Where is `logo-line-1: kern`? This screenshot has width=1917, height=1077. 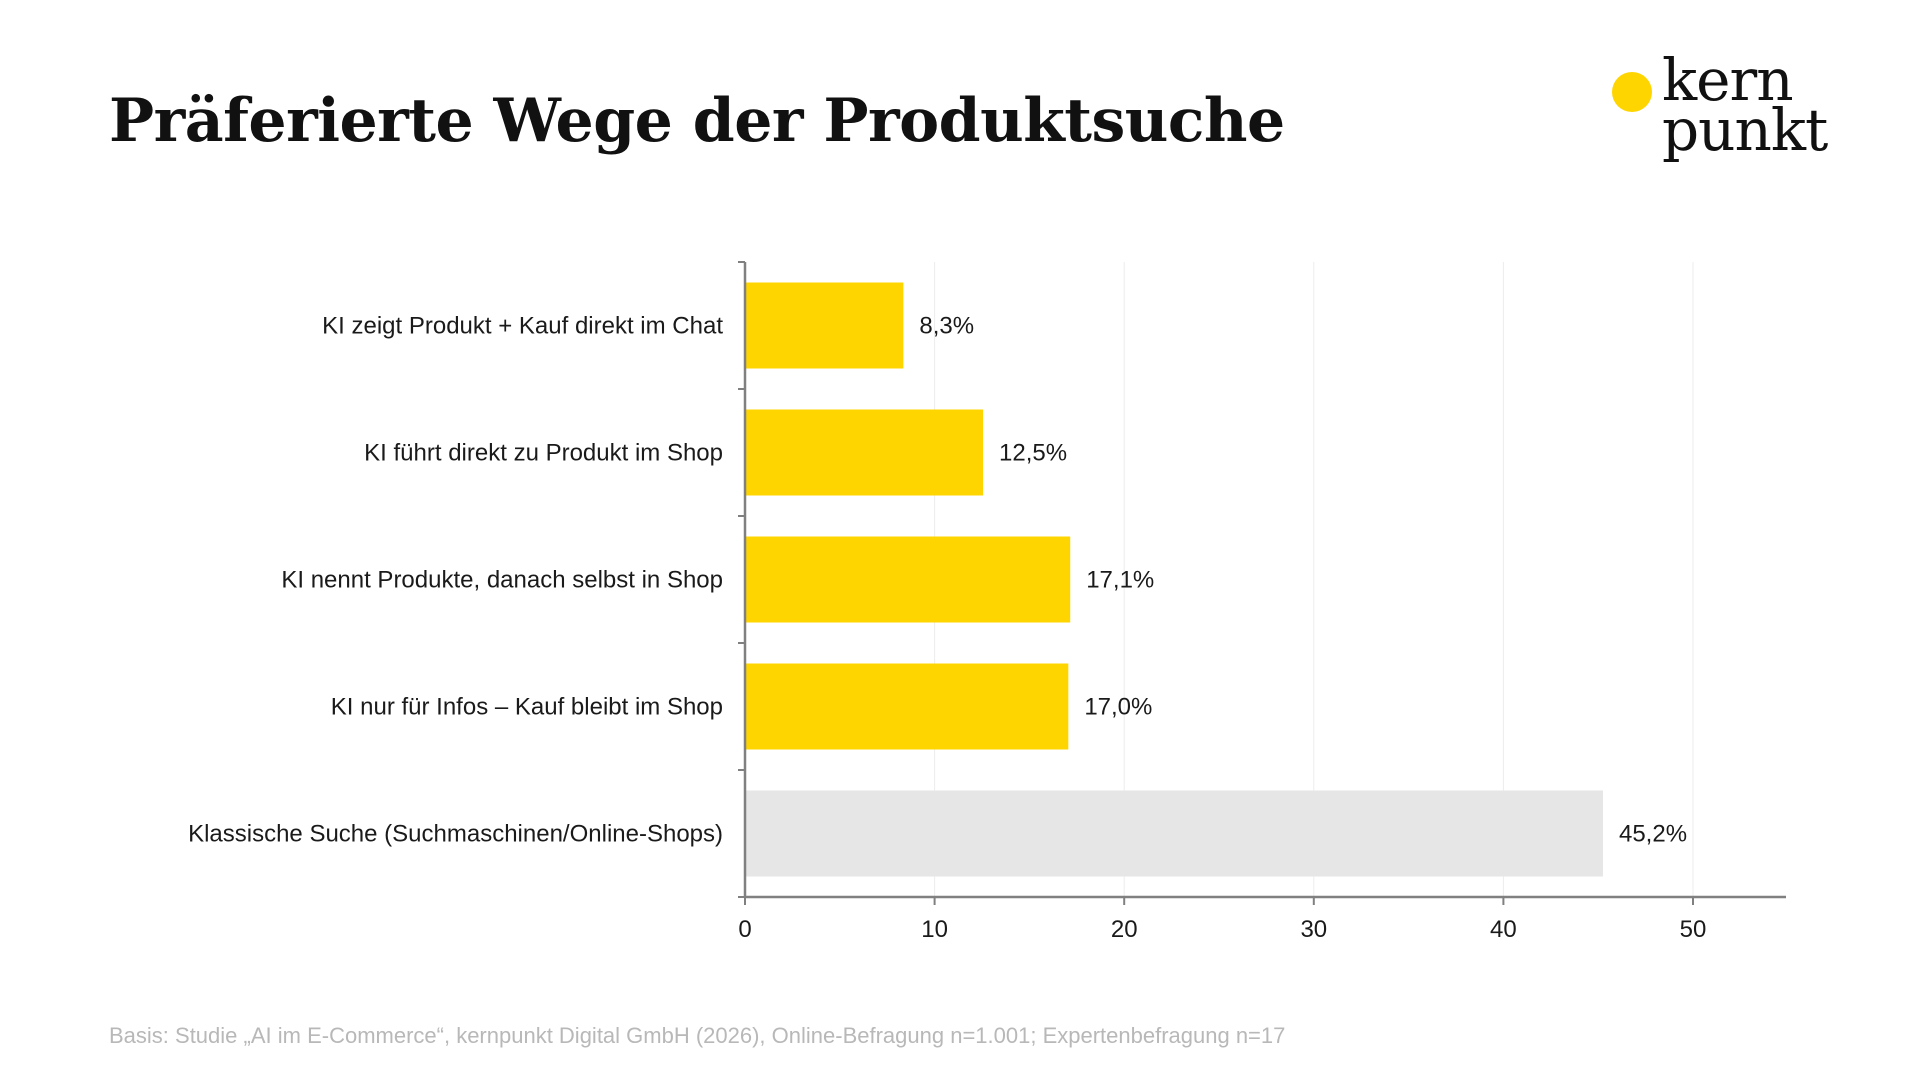 logo-line-1: kern is located at coordinates (1728, 80).